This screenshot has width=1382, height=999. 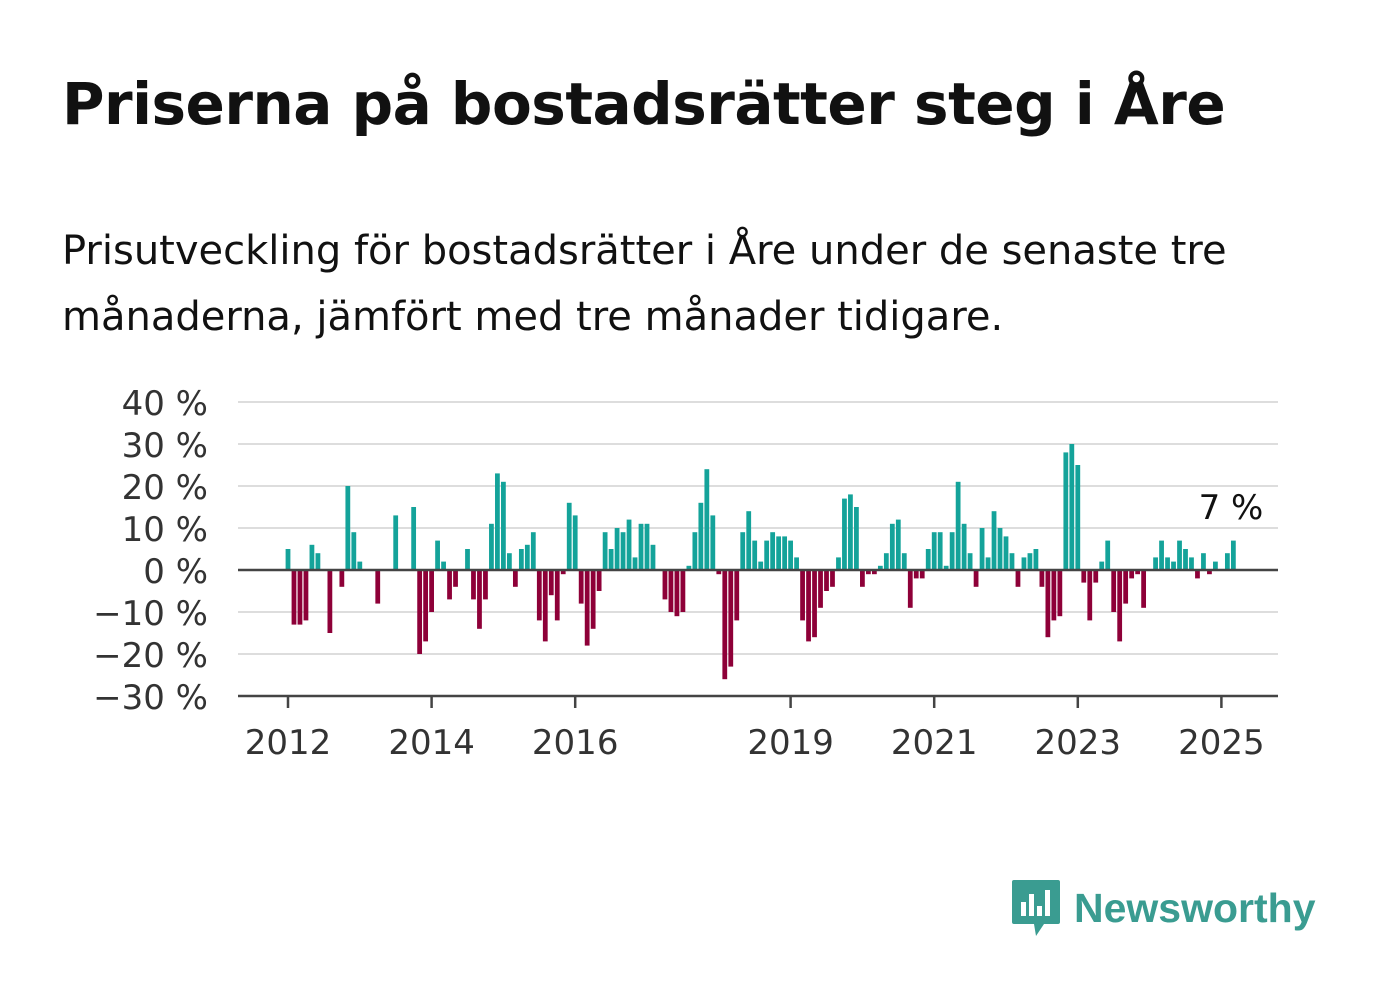 What do you see at coordinates (575, 743) in the screenshot?
I see `x-tick-label: 2016` at bounding box center [575, 743].